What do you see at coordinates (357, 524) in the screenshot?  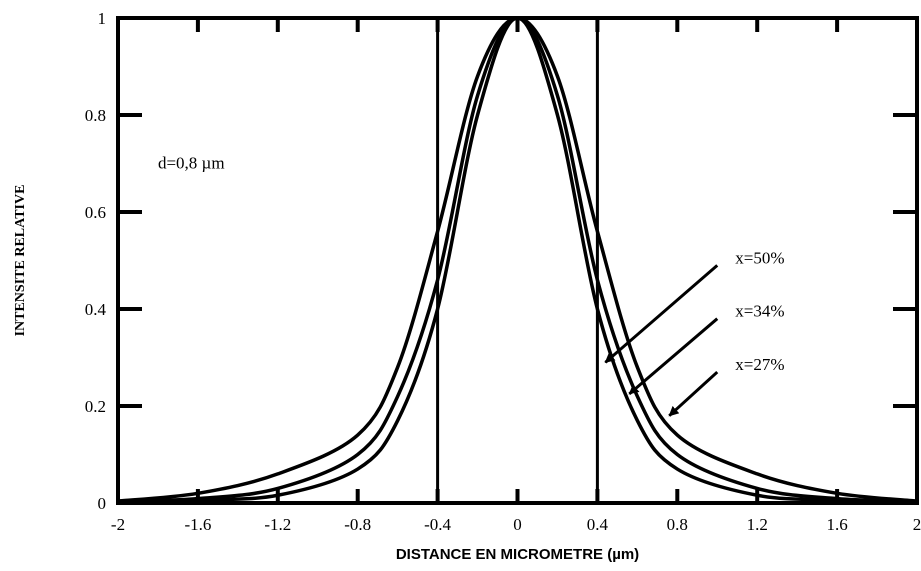 I see `x-tick-label: -0.8` at bounding box center [357, 524].